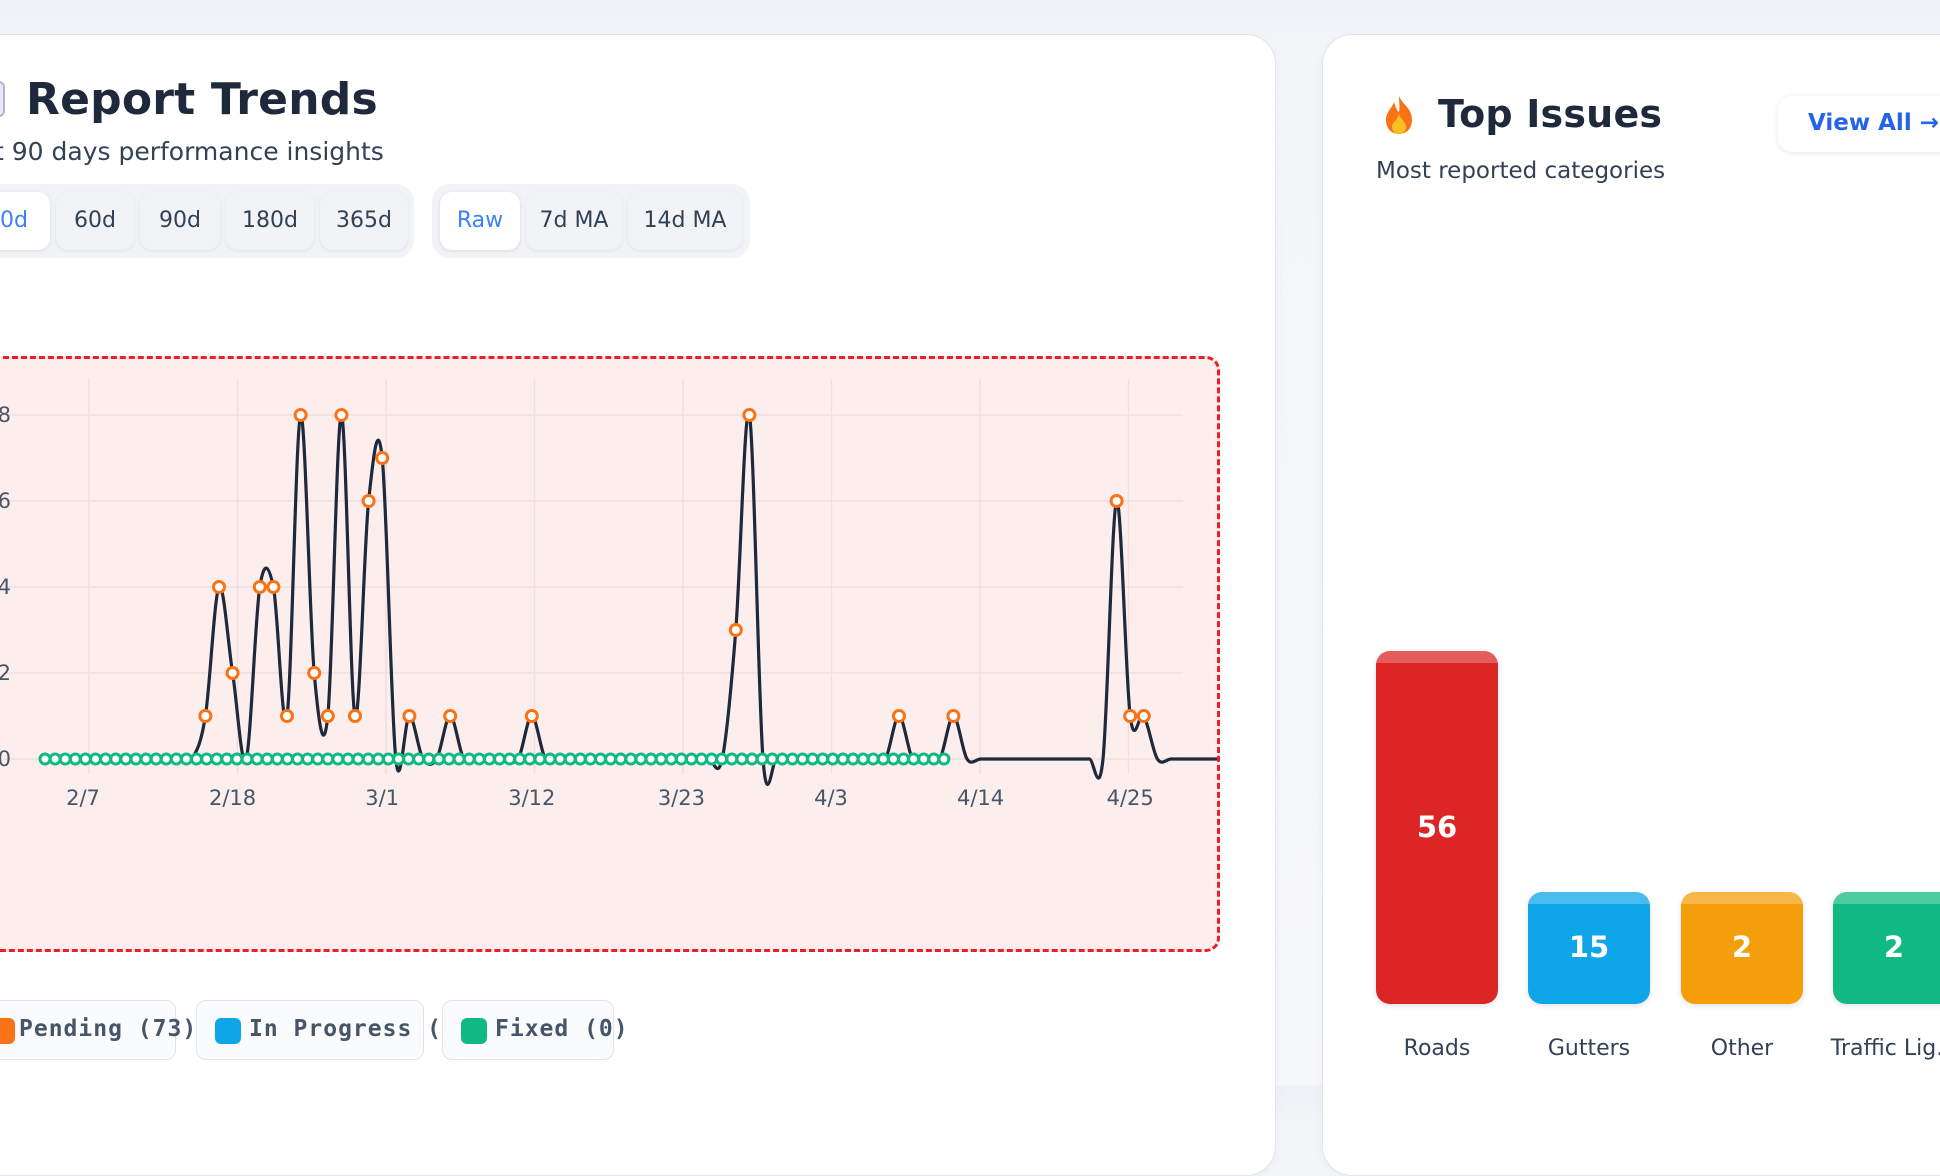 The image size is (1940, 1176). What do you see at coordinates (228, 1031) in the screenshot?
I see `in-progress-swatch` at bounding box center [228, 1031].